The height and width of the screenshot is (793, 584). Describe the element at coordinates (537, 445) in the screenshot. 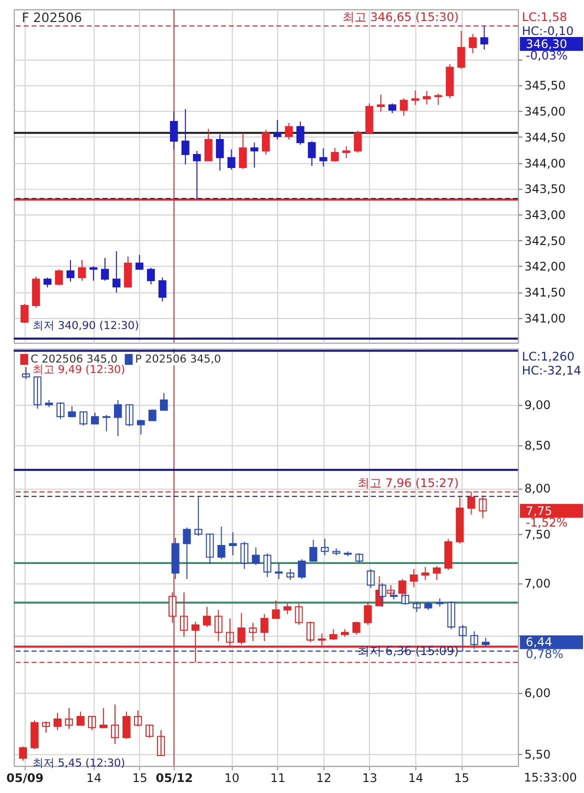

I see `y-tick-label: 8,50` at that location.